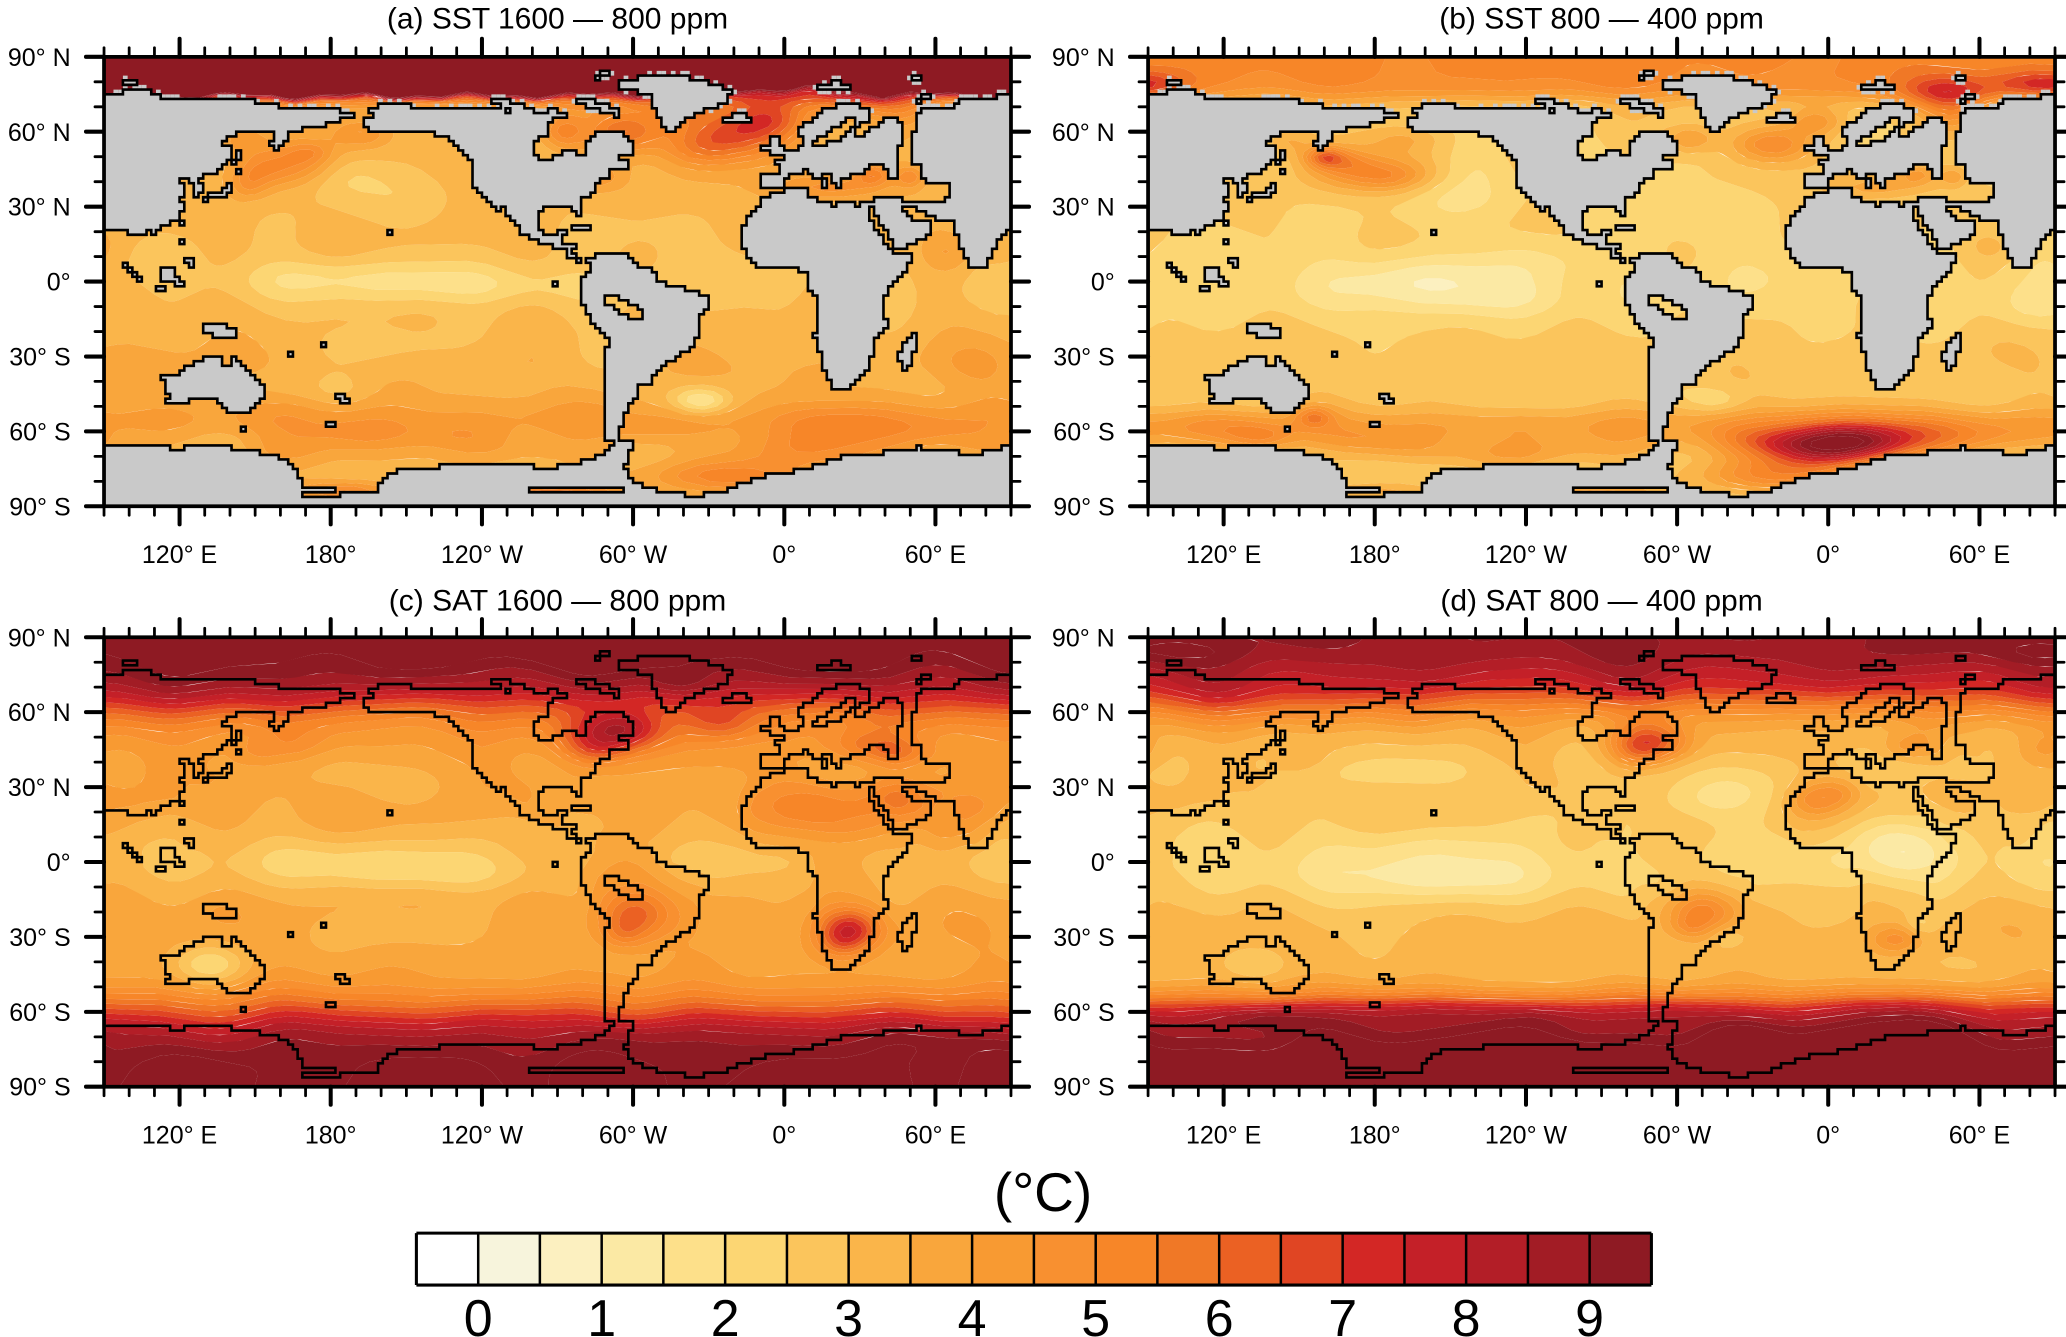 Image resolution: width=2066 pixels, height=1337 pixels. I want to click on svg-text: 1, so click(601, 1313).